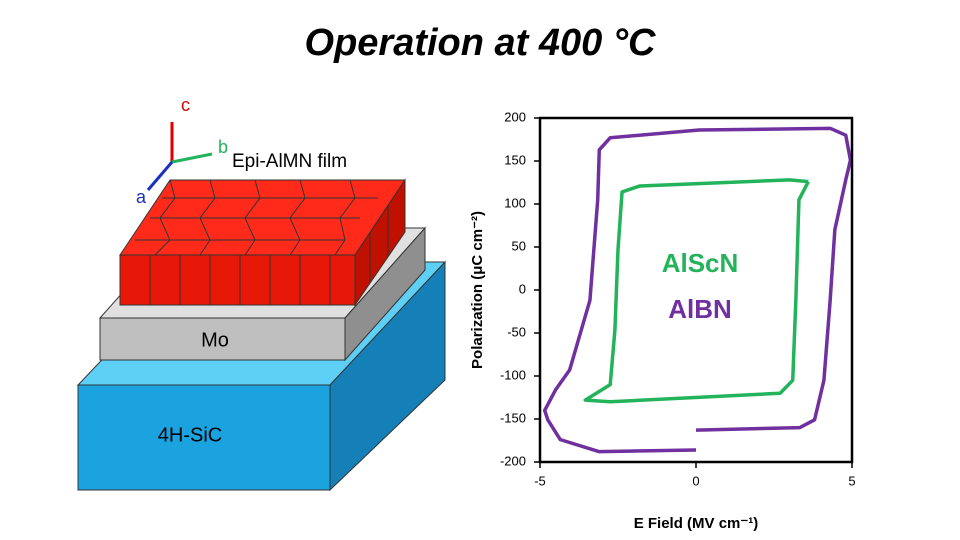 This screenshot has width=960, height=540. Describe the element at coordinates (513, 374) in the screenshot. I see `y-tick-label: -100` at that location.